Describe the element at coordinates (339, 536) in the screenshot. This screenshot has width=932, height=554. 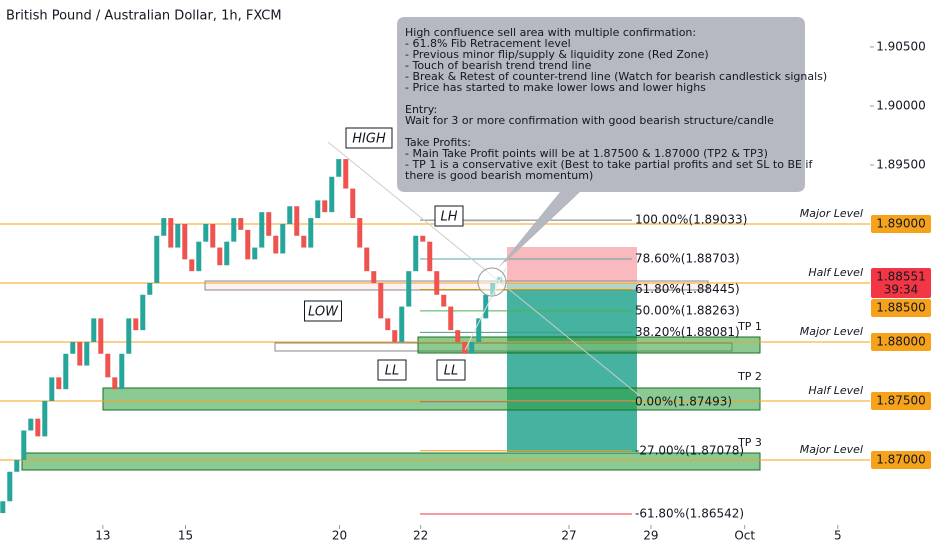
I see `x-tick-label: 20` at that location.